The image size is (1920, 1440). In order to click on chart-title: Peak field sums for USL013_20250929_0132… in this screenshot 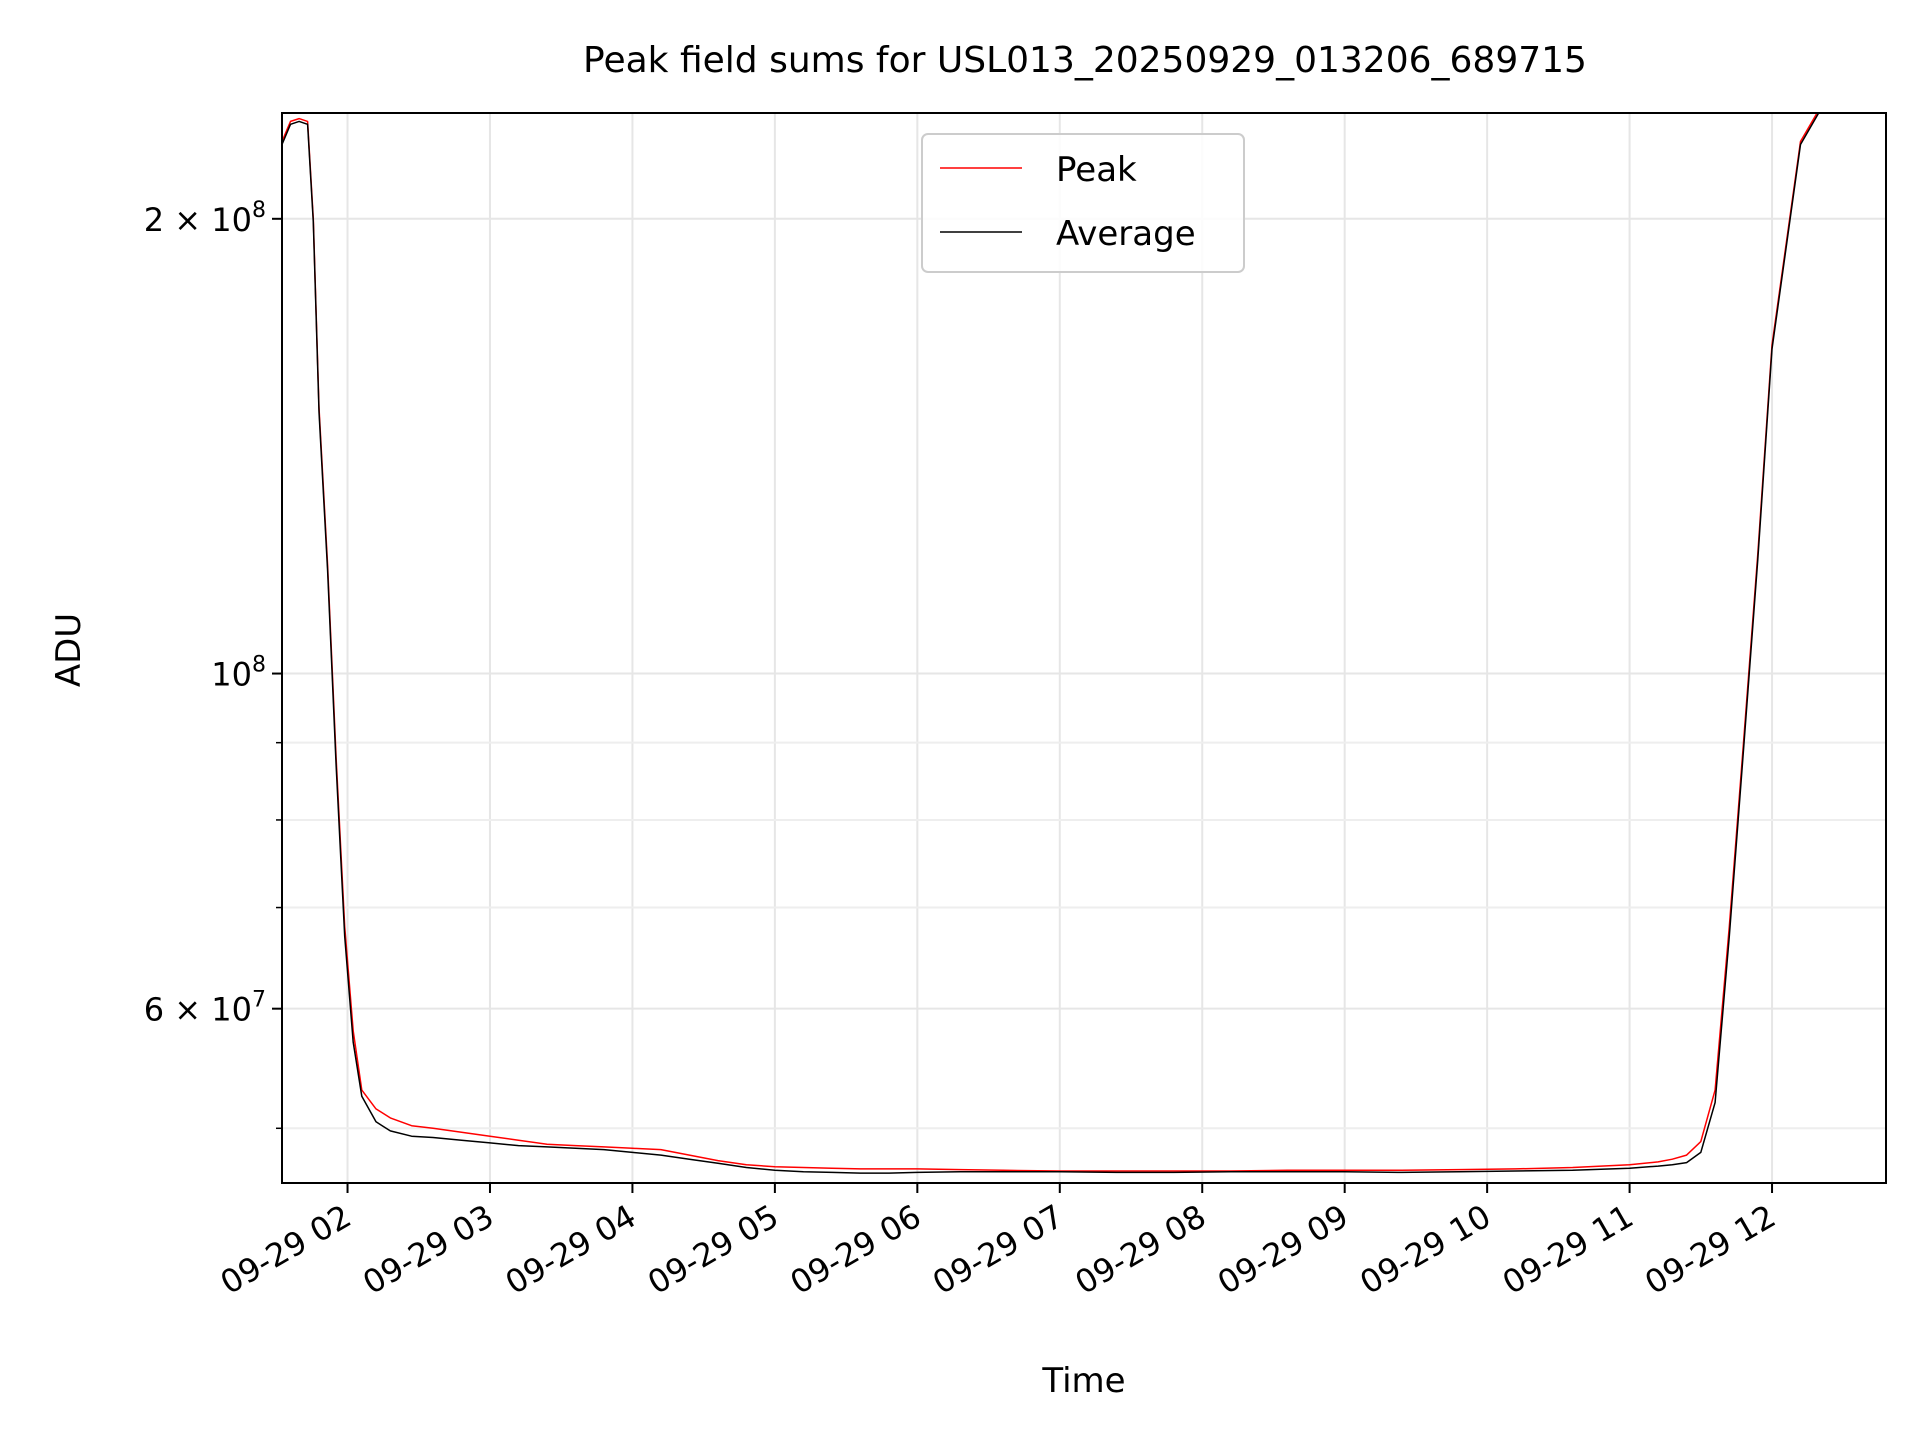, I will do `click(1085, 60)`.